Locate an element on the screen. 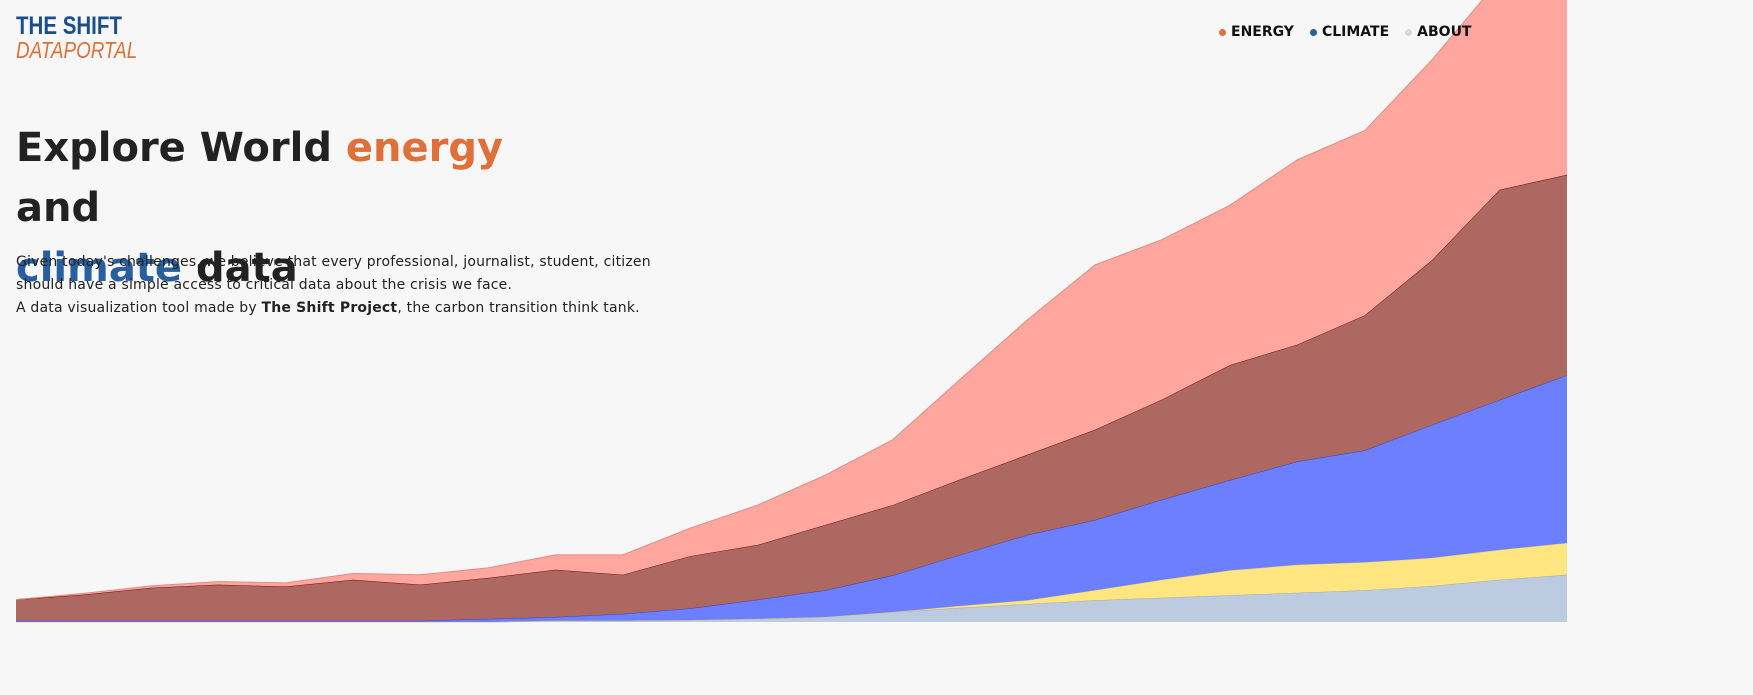  nav: ENERGY CLIMATE ABOUT is located at coordinates (1345, 32).